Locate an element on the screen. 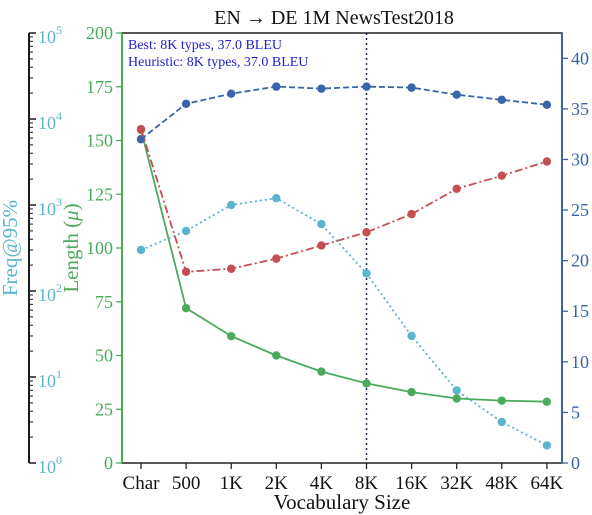 The image size is (592, 515). bleu-tick-label: 5 is located at coordinates (575, 412).